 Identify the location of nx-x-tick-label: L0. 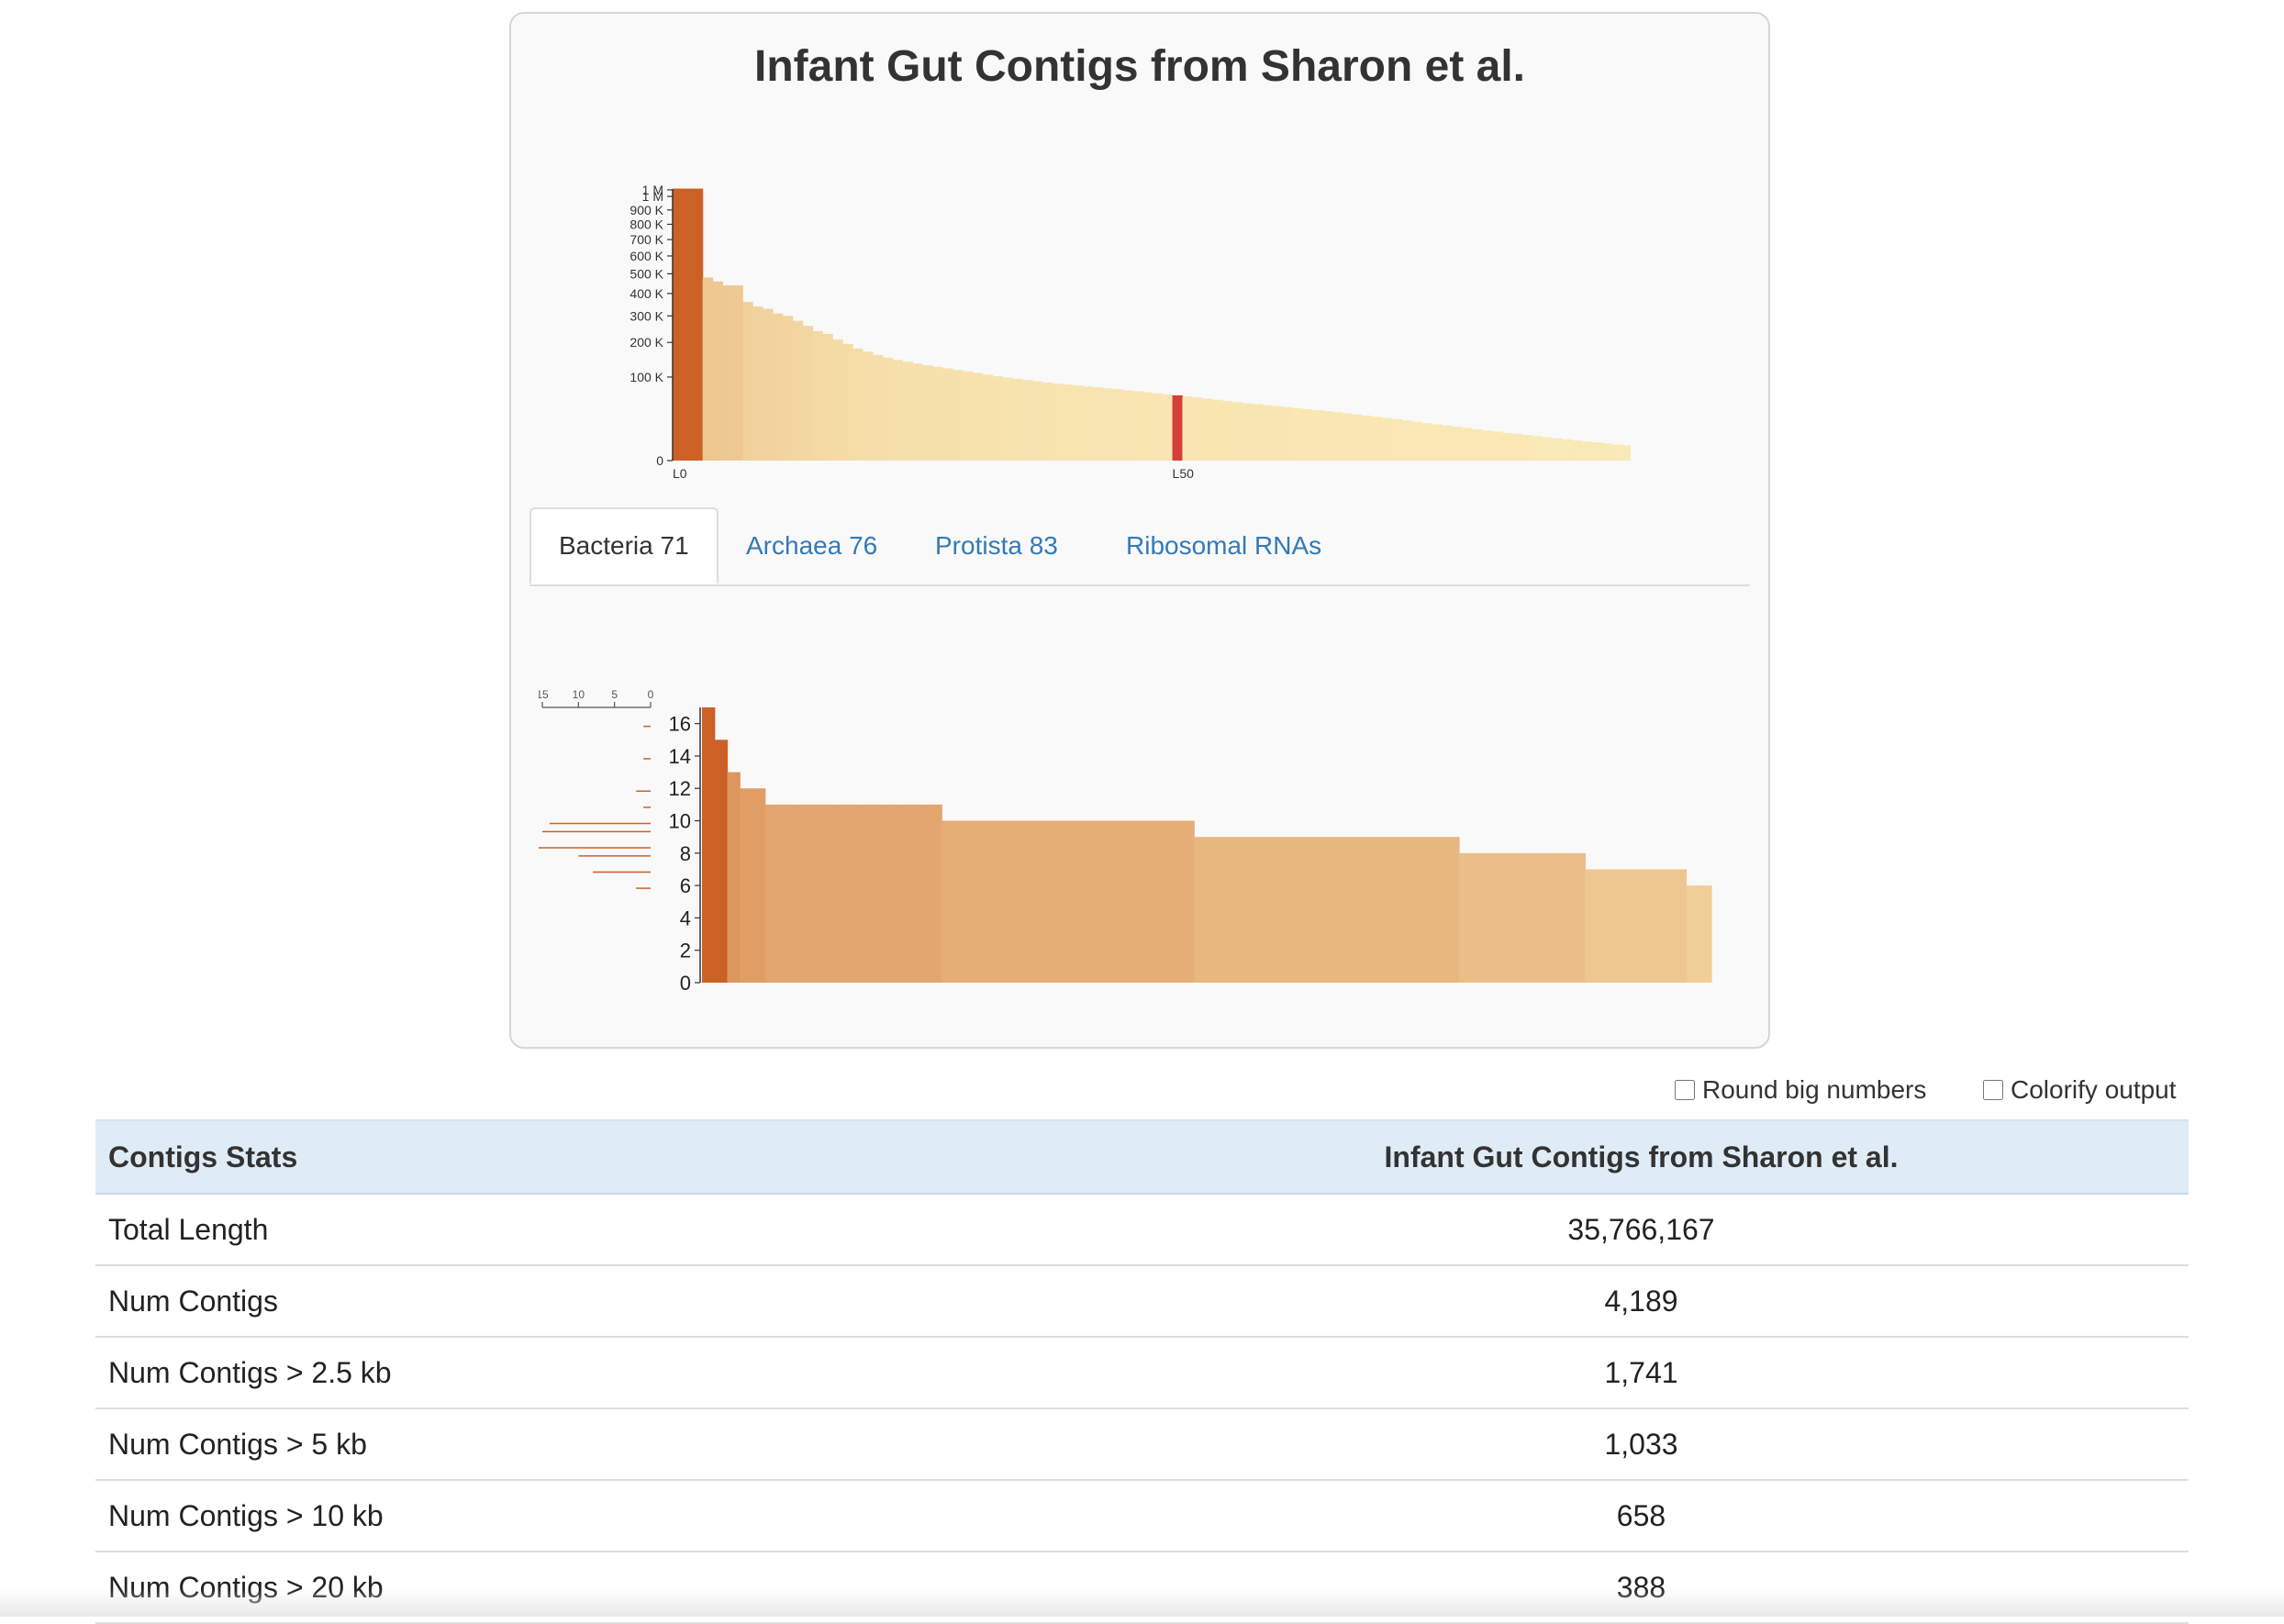
(680, 473).